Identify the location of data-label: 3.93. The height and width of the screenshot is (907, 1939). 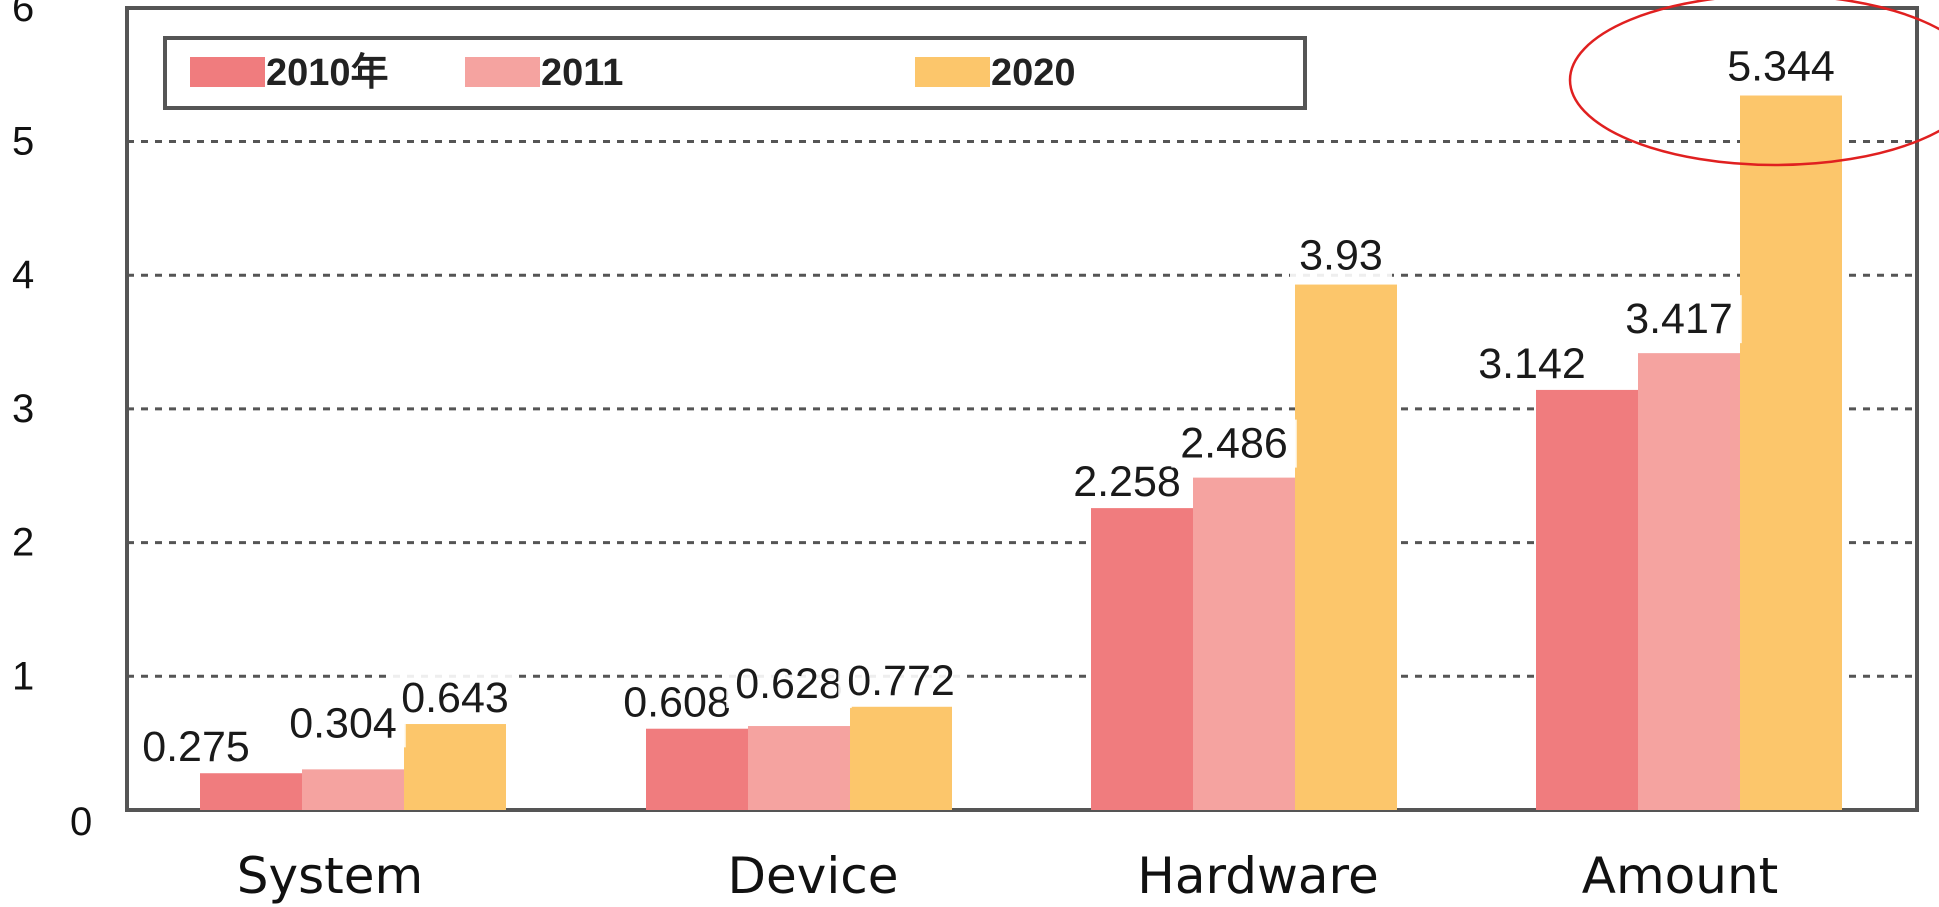
(1341, 256).